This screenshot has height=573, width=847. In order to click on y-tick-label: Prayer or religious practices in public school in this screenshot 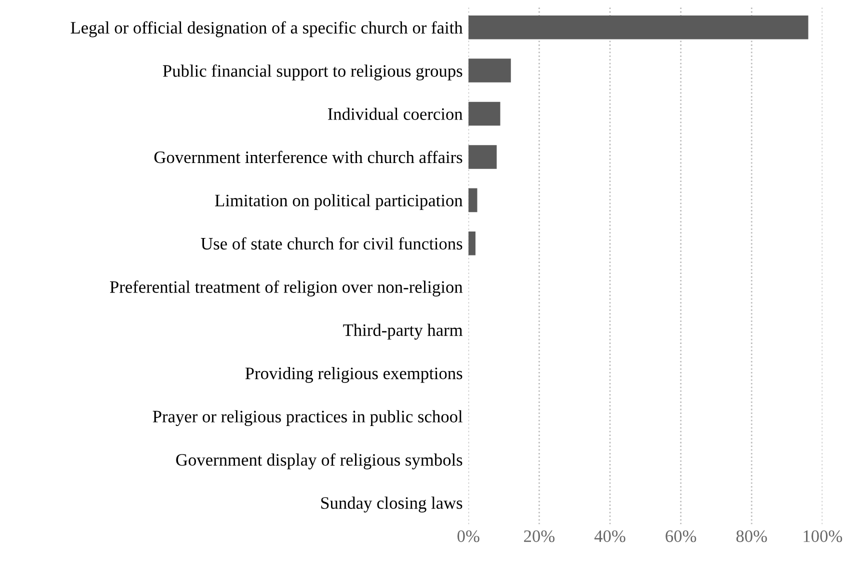, I will do `click(307, 418)`.